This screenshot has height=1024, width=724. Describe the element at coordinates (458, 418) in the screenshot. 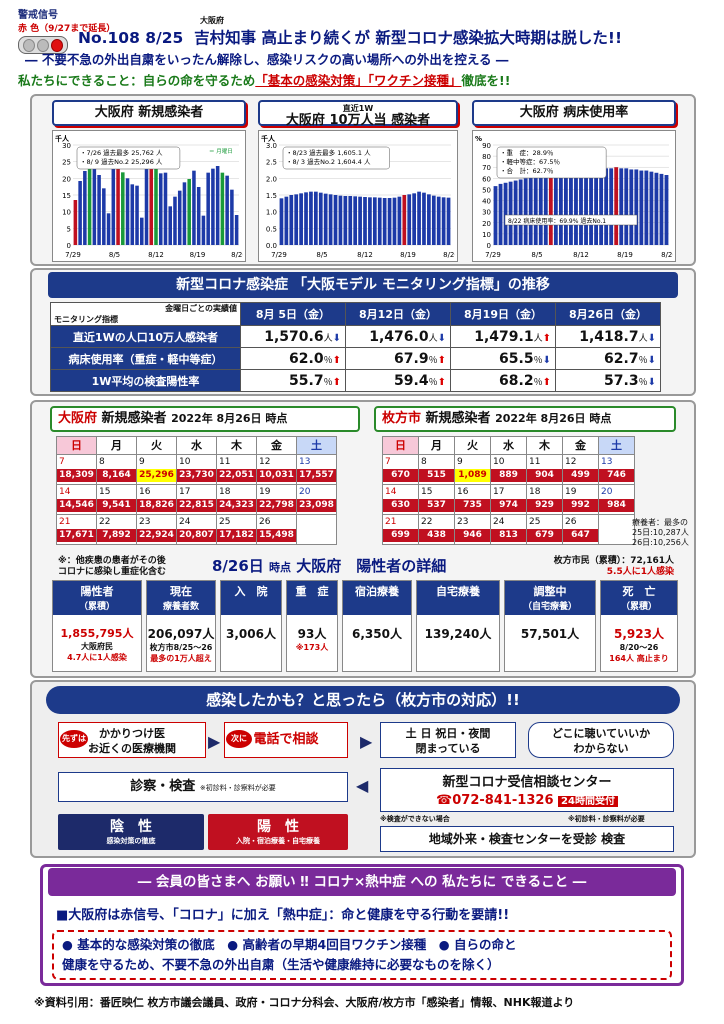

I see `cal2-title2: 新規感染者` at that location.